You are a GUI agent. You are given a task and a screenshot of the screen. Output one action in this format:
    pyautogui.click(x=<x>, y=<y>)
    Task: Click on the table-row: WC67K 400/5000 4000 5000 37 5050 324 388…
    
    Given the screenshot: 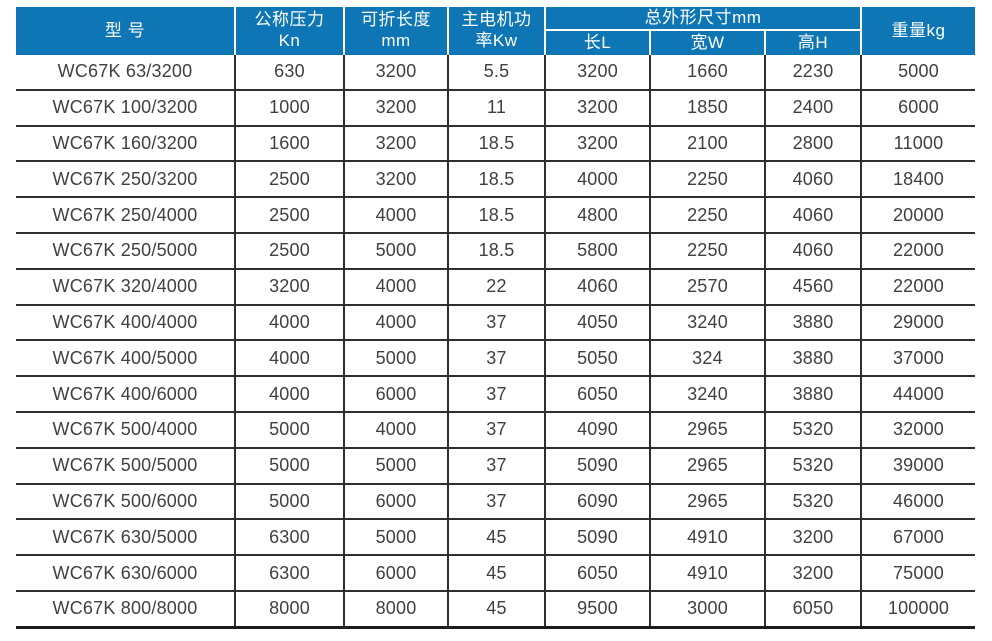 What is the action you would take?
    pyautogui.click(x=495, y=359)
    